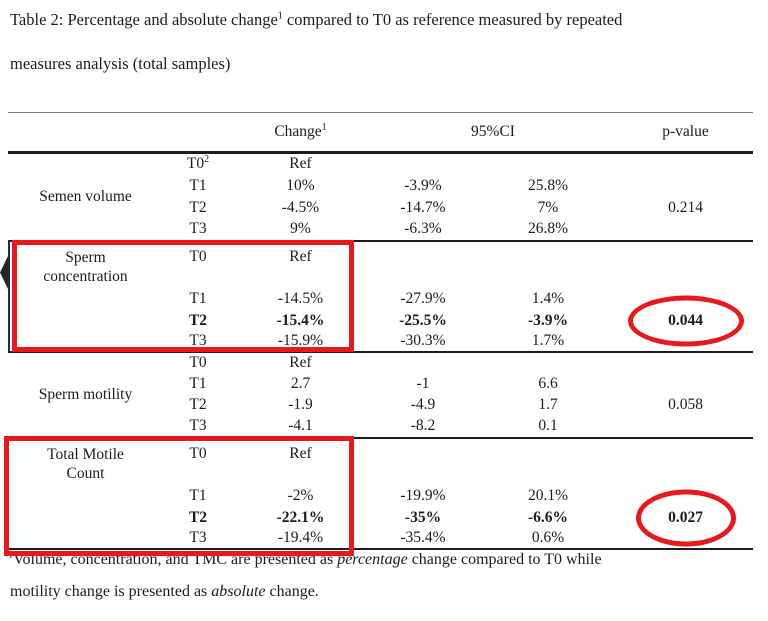 This screenshot has height=621, width=768. Describe the element at coordinates (423, 228) in the screenshot. I see `ci-low-cell: -6.3%` at that location.